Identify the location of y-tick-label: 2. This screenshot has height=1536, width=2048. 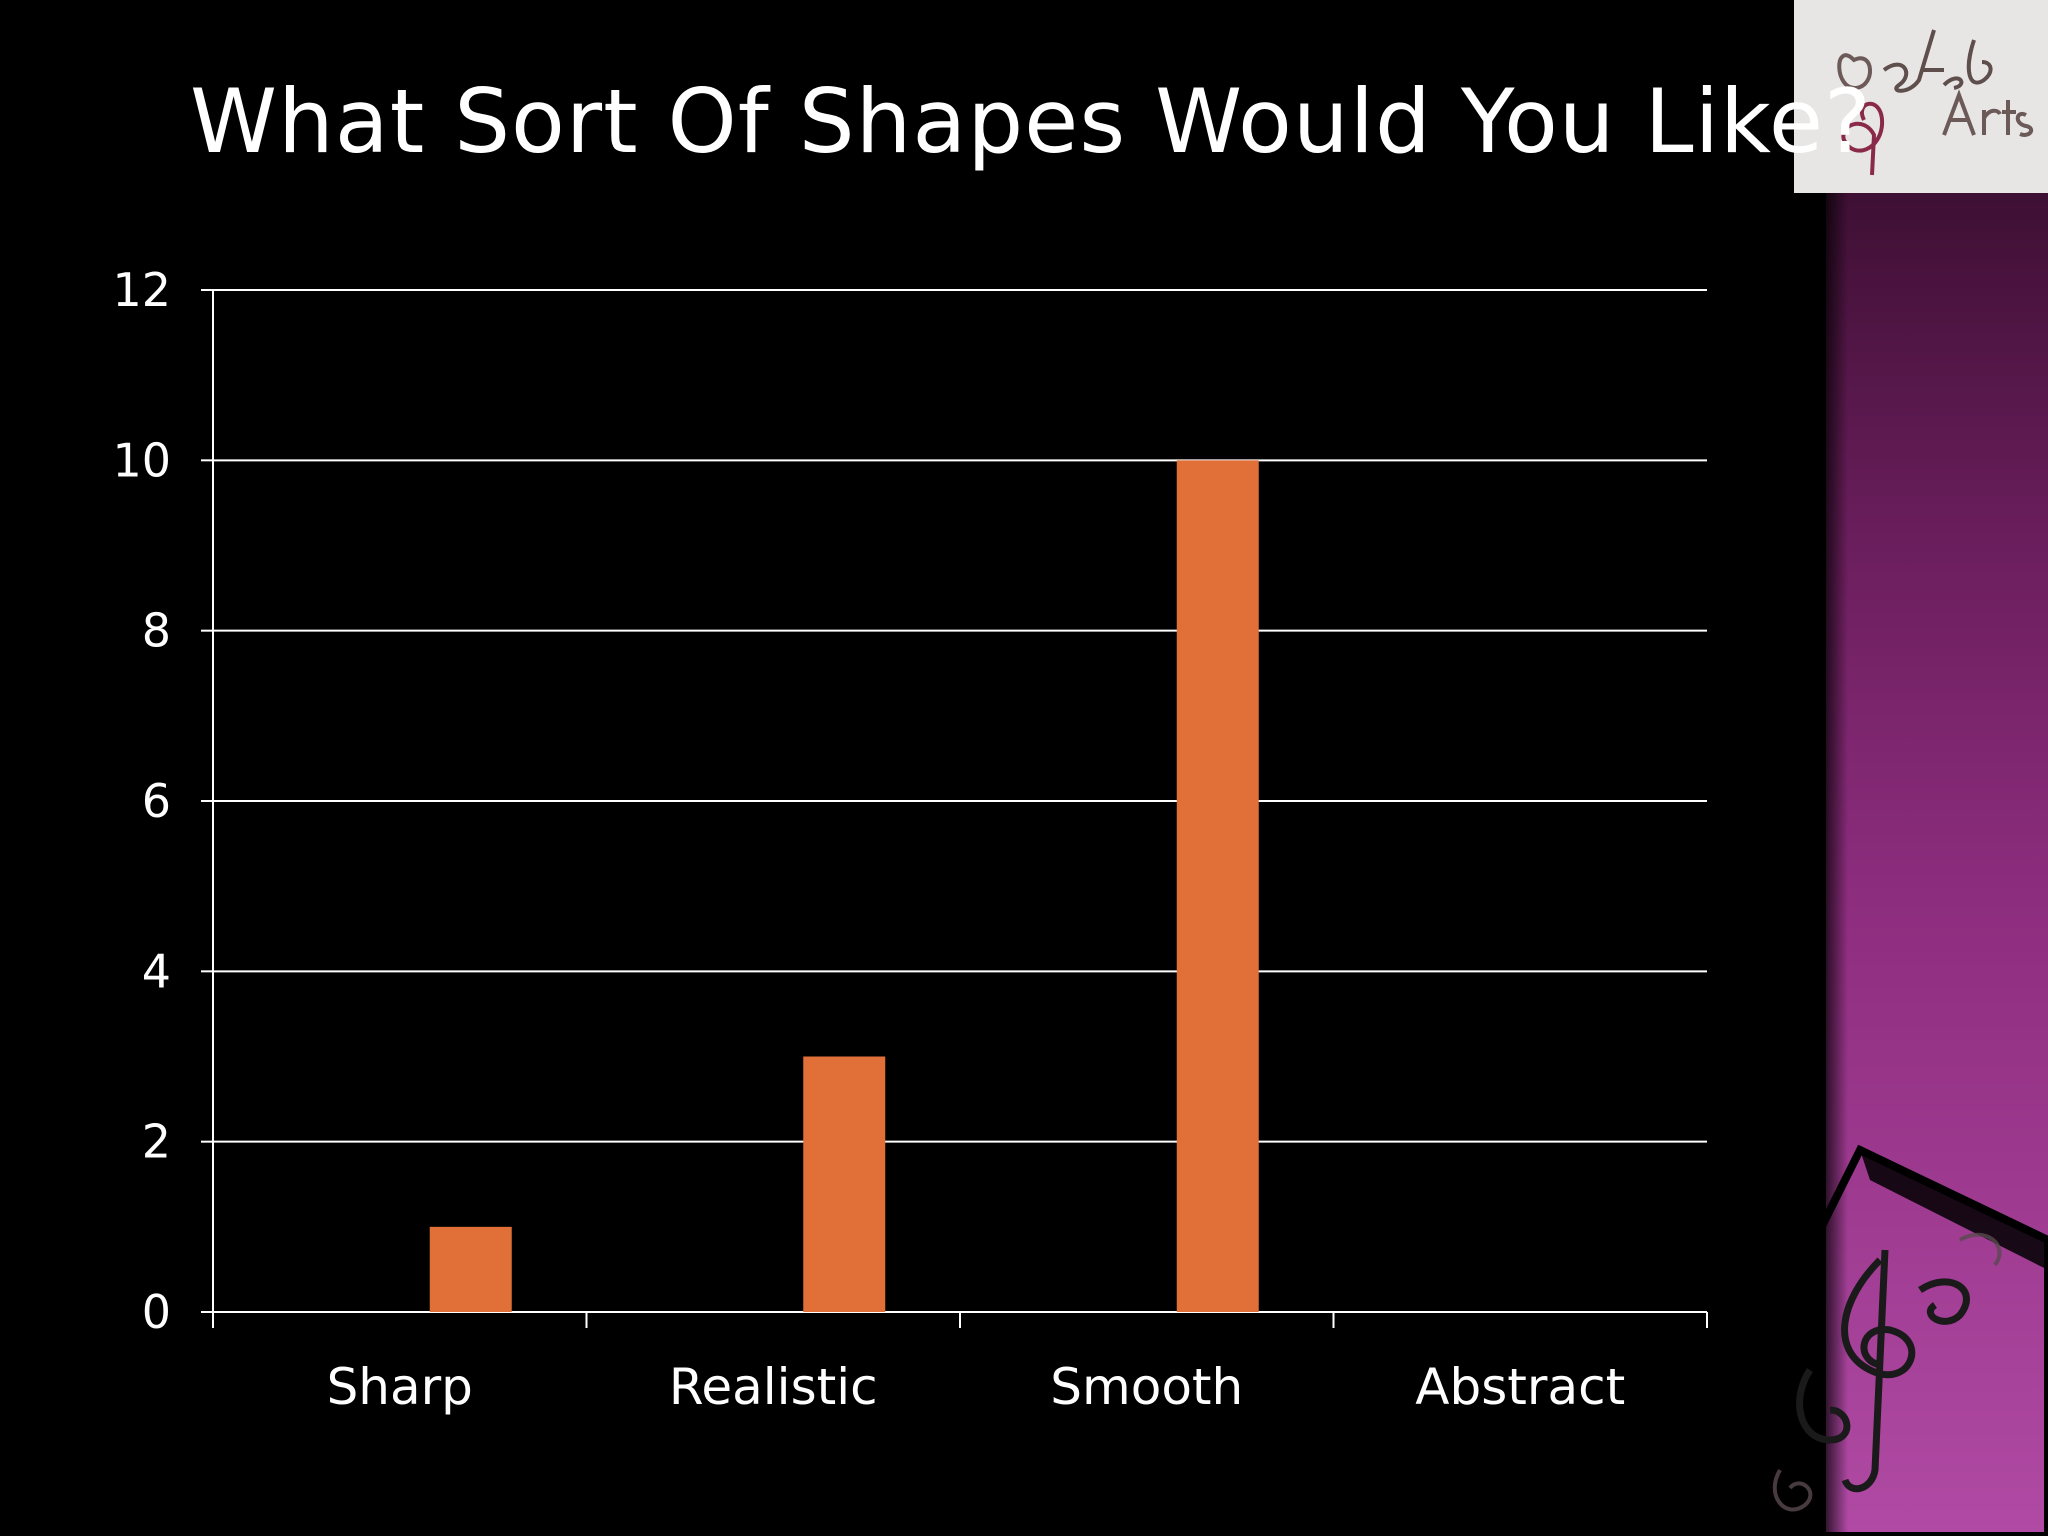
(156, 1142).